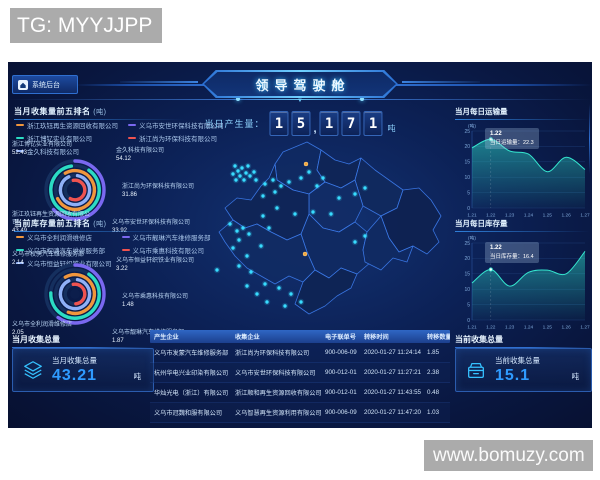 This screenshot has width=600, height=480. What do you see at coordinates (144, 85) in the screenshot?
I see `header-line-left` at bounding box center [144, 85].